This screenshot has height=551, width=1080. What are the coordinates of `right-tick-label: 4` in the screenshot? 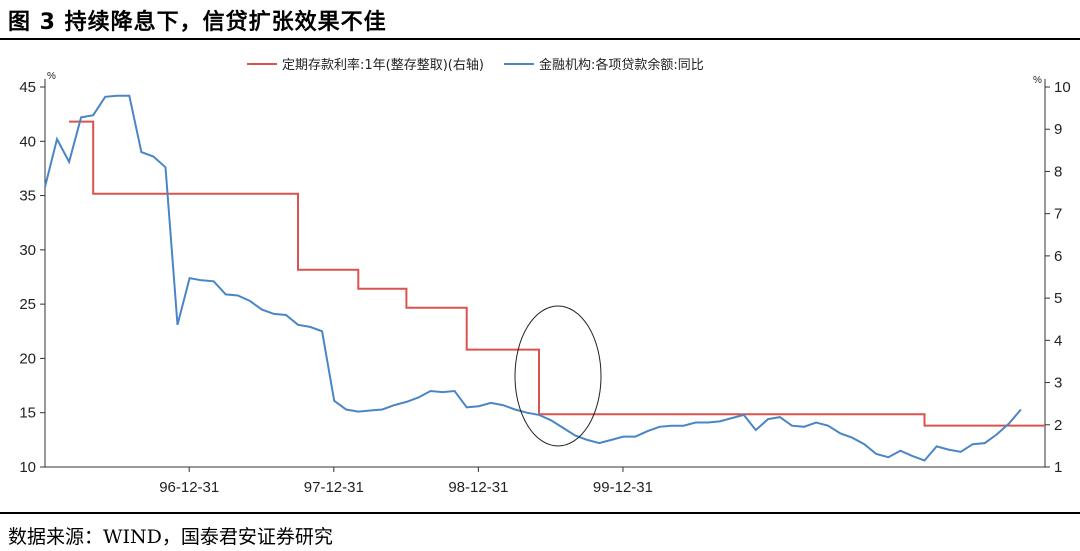 It's located at (1058, 340).